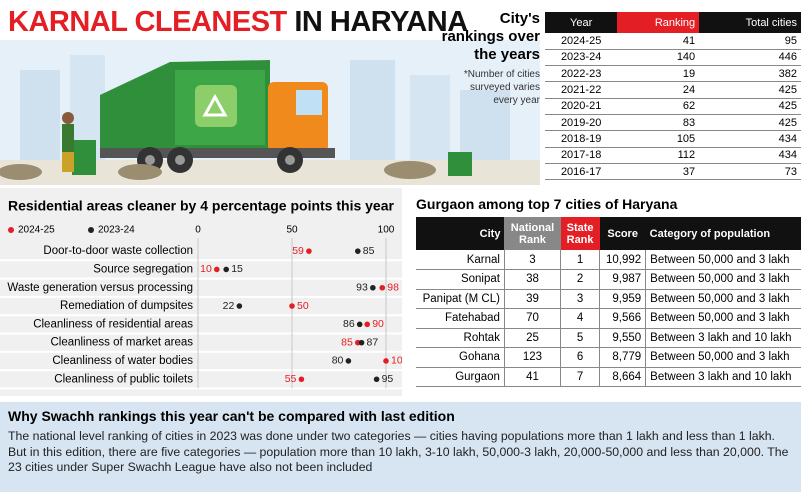 The width and height of the screenshot is (801, 492). I want to click on legend-label: 2024-25, so click(36, 230).